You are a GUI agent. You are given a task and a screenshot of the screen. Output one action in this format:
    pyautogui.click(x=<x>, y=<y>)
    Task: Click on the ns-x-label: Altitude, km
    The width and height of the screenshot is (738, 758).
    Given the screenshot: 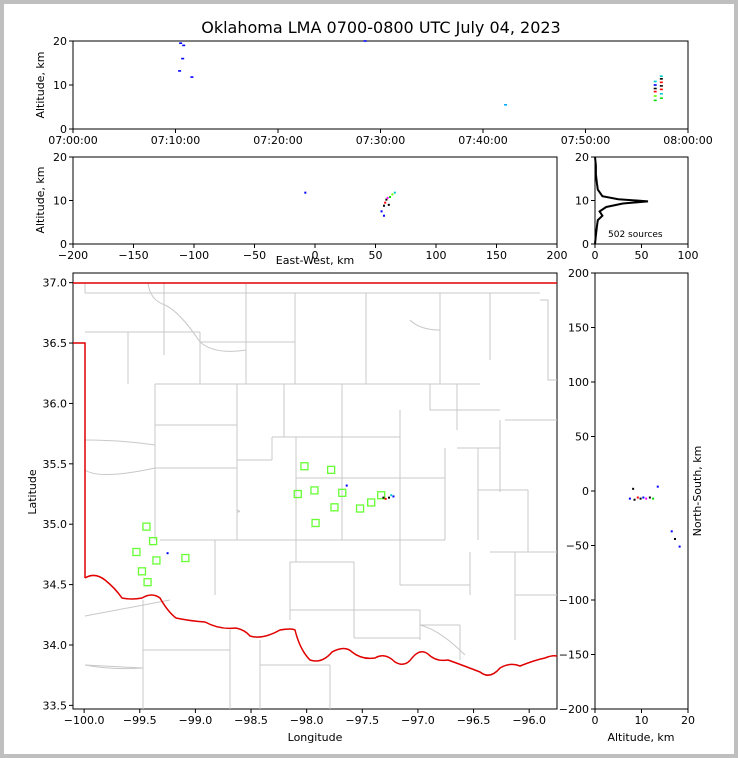 What is the action you would take?
    pyautogui.click(x=640, y=737)
    